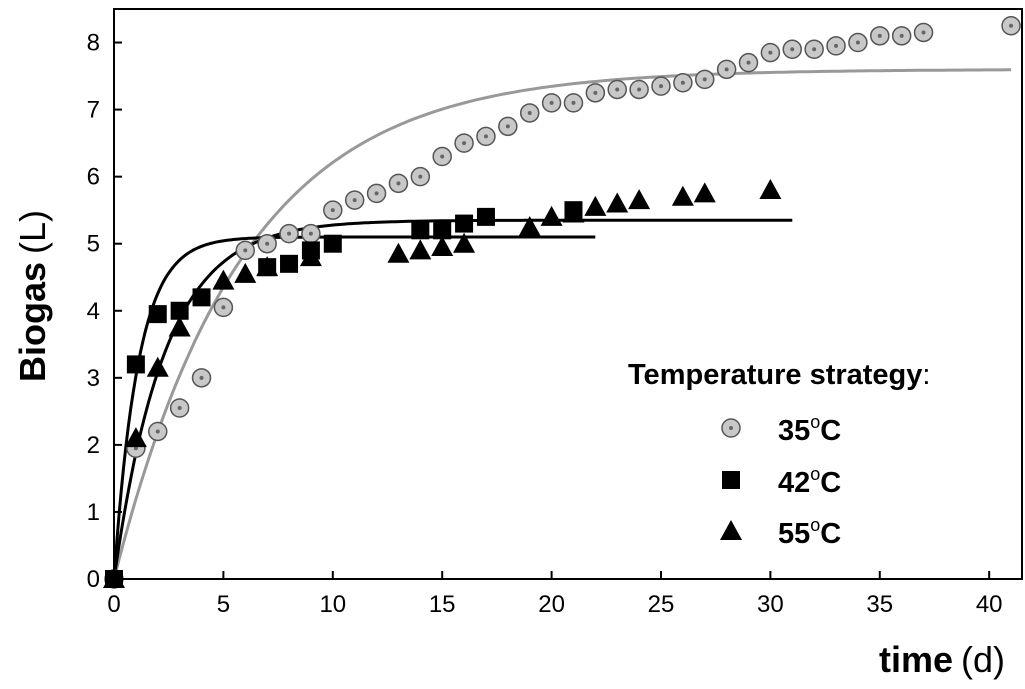 This screenshot has height=689, width=1025. Describe the element at coordinates (104, 311) in the screenshot. I see `y-axis: 0 1 2 3 4 5 6 7 8` at that location.